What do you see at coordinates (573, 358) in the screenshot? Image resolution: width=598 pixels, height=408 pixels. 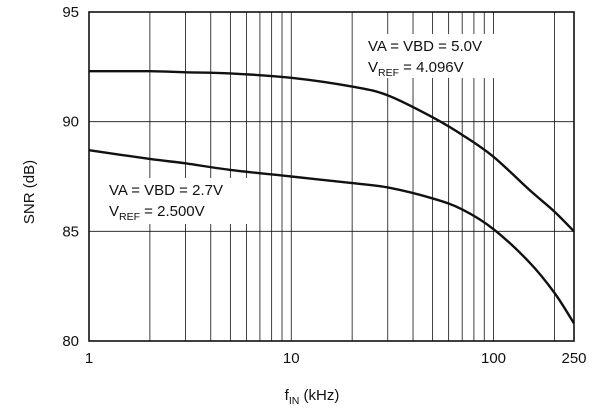 I see `x-tick-label: 250` at bounding box center [573, 358].